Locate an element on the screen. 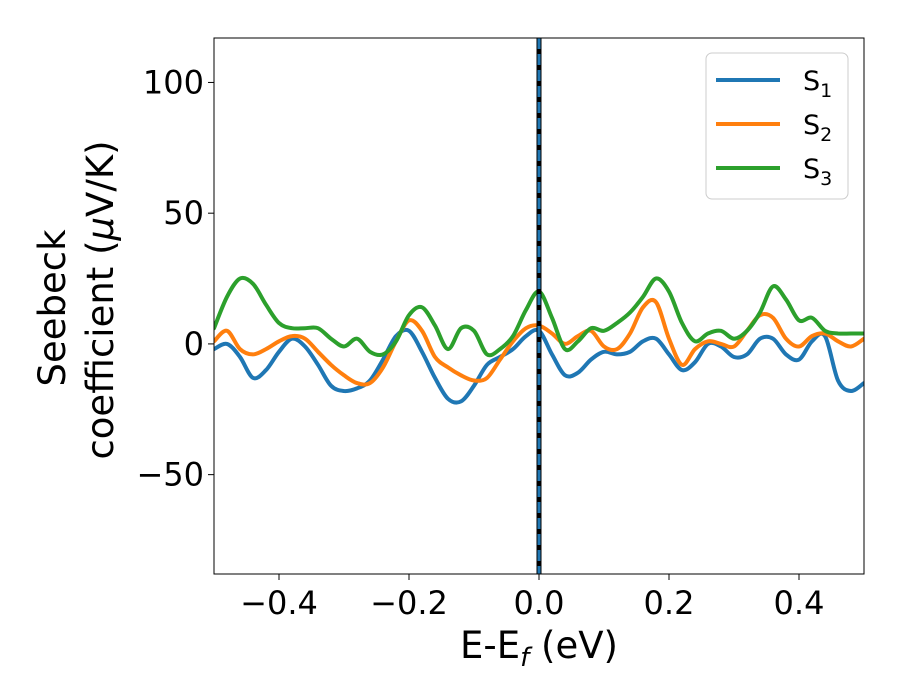  y-axis-title-unit: V/K) is located at coordinates (100, 178).